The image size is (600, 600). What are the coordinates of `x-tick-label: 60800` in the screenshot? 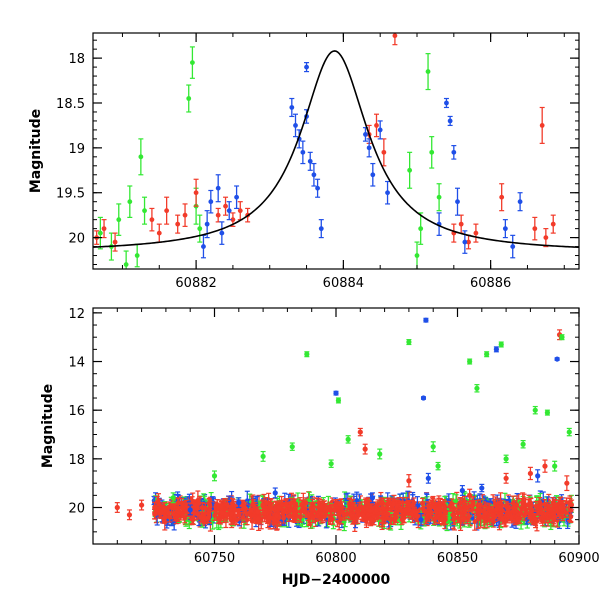 It's located at (335, 558).